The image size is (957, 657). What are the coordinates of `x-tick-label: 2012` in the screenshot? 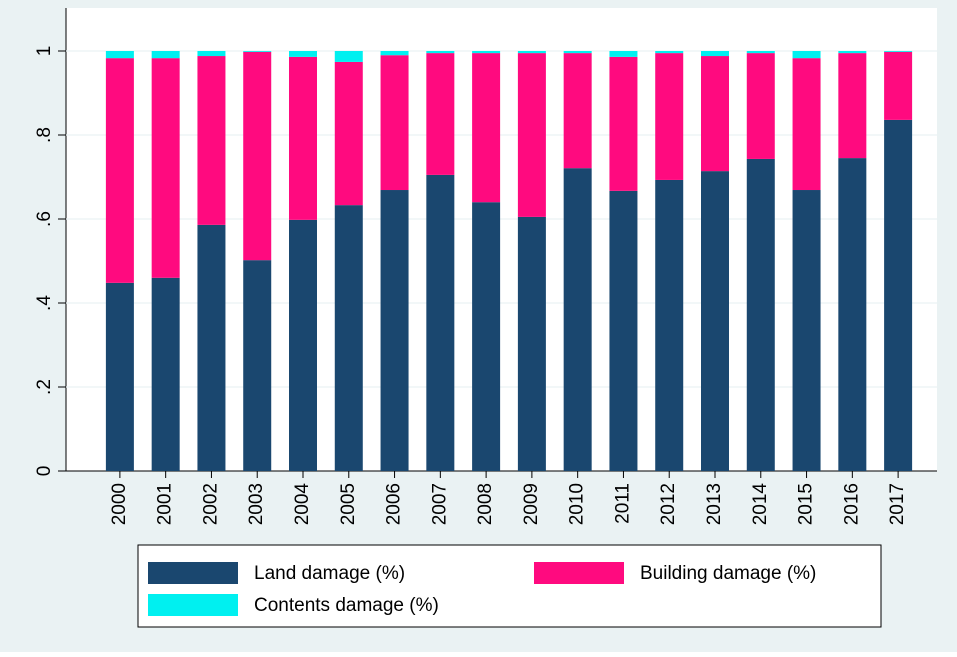 It's located at (668, 504).